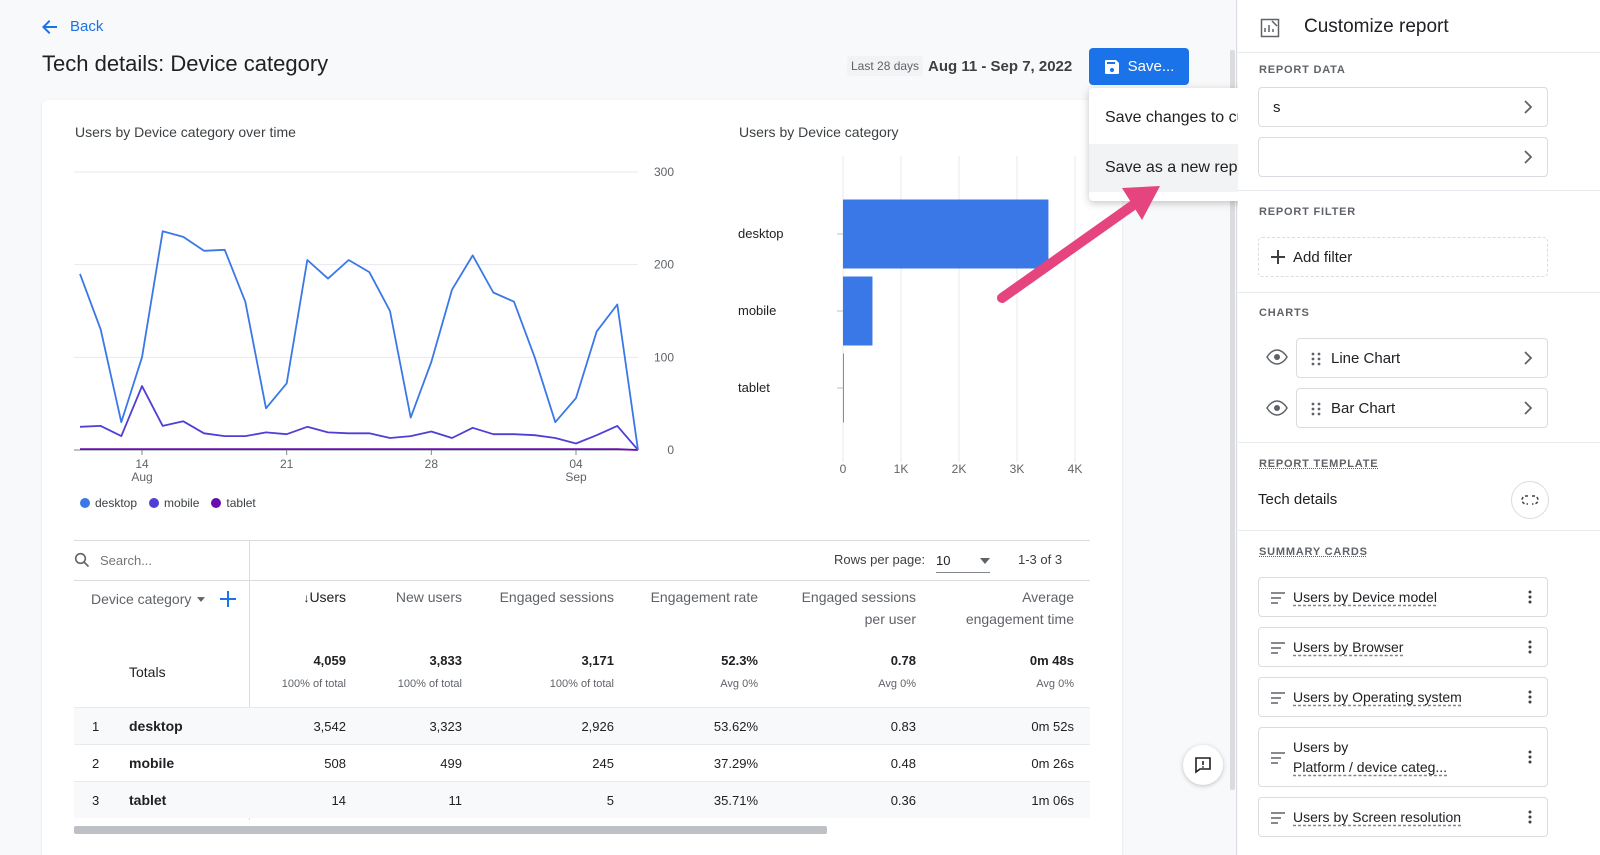  What do you see at coordinates (287, 464) in the screenshot?
I see `x-tick-label: 21` at bounding box center [287, 464].